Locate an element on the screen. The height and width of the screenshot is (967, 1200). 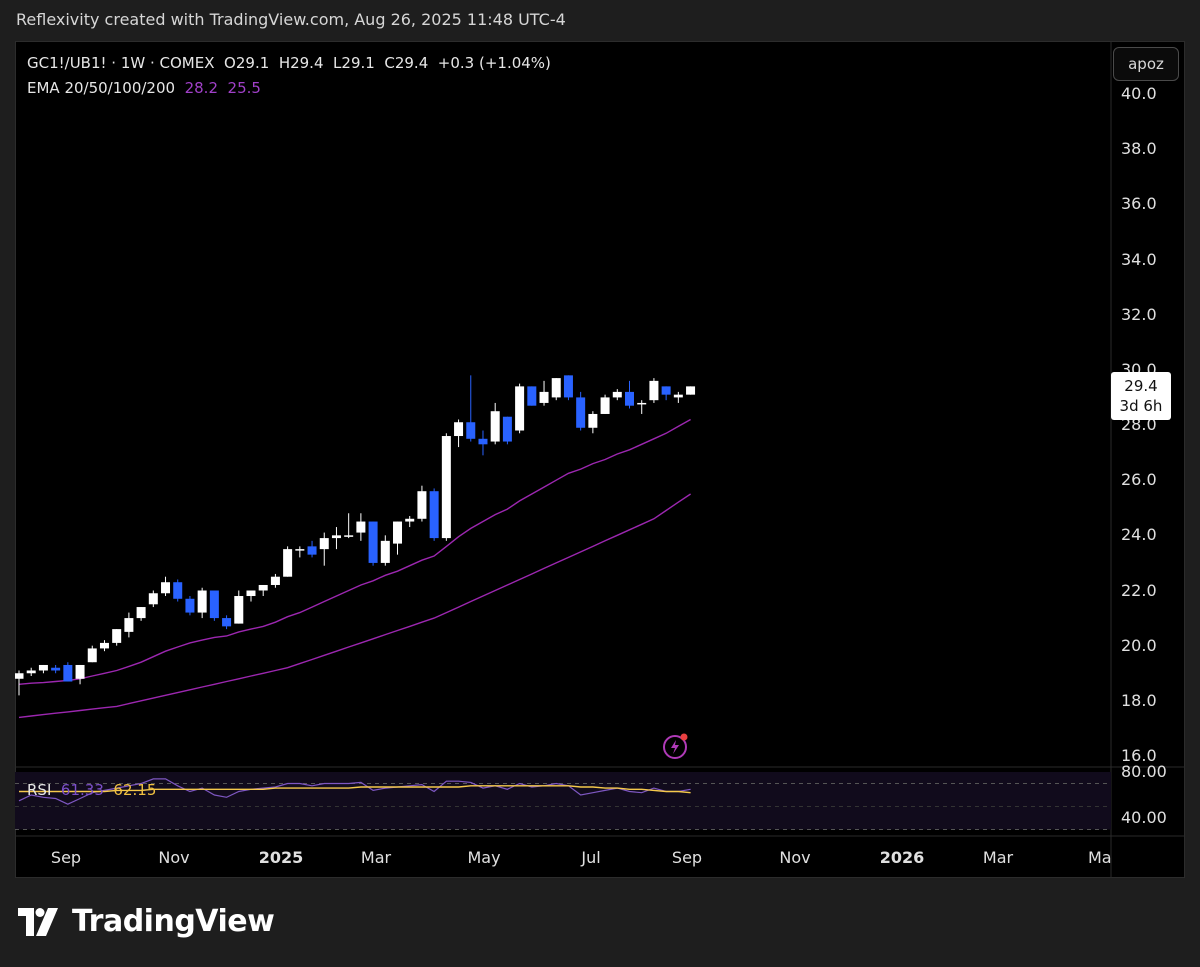
bar-countdown: 3d 6h is located at coordinates (1141, 406).